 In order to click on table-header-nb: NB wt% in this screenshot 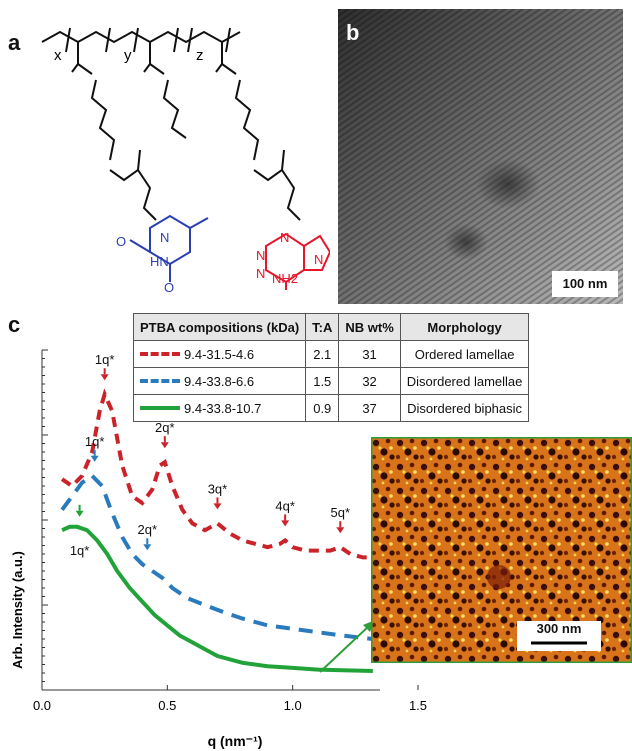, I will do `click(369, 327)`.